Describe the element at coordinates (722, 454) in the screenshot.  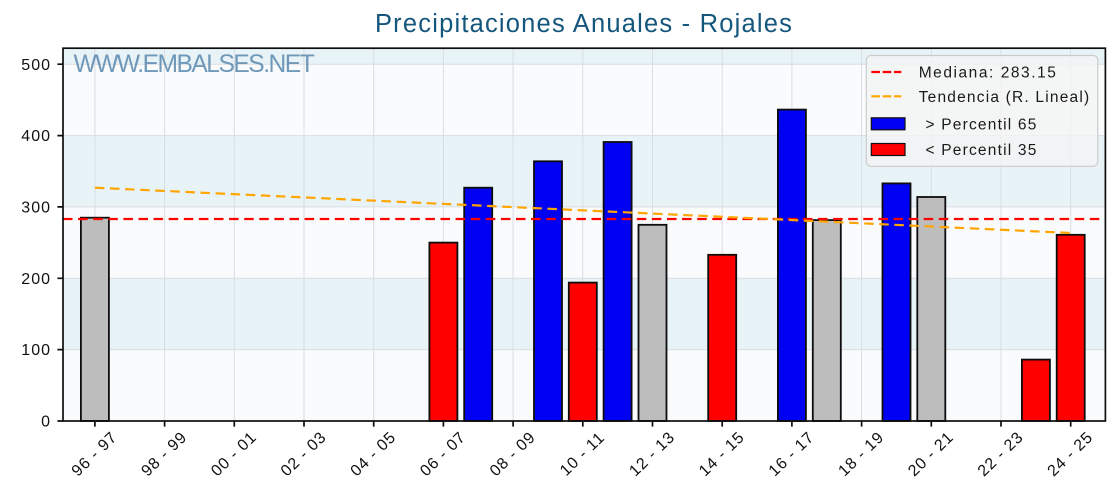
I see `svg-text: 14 - 15` at that location.